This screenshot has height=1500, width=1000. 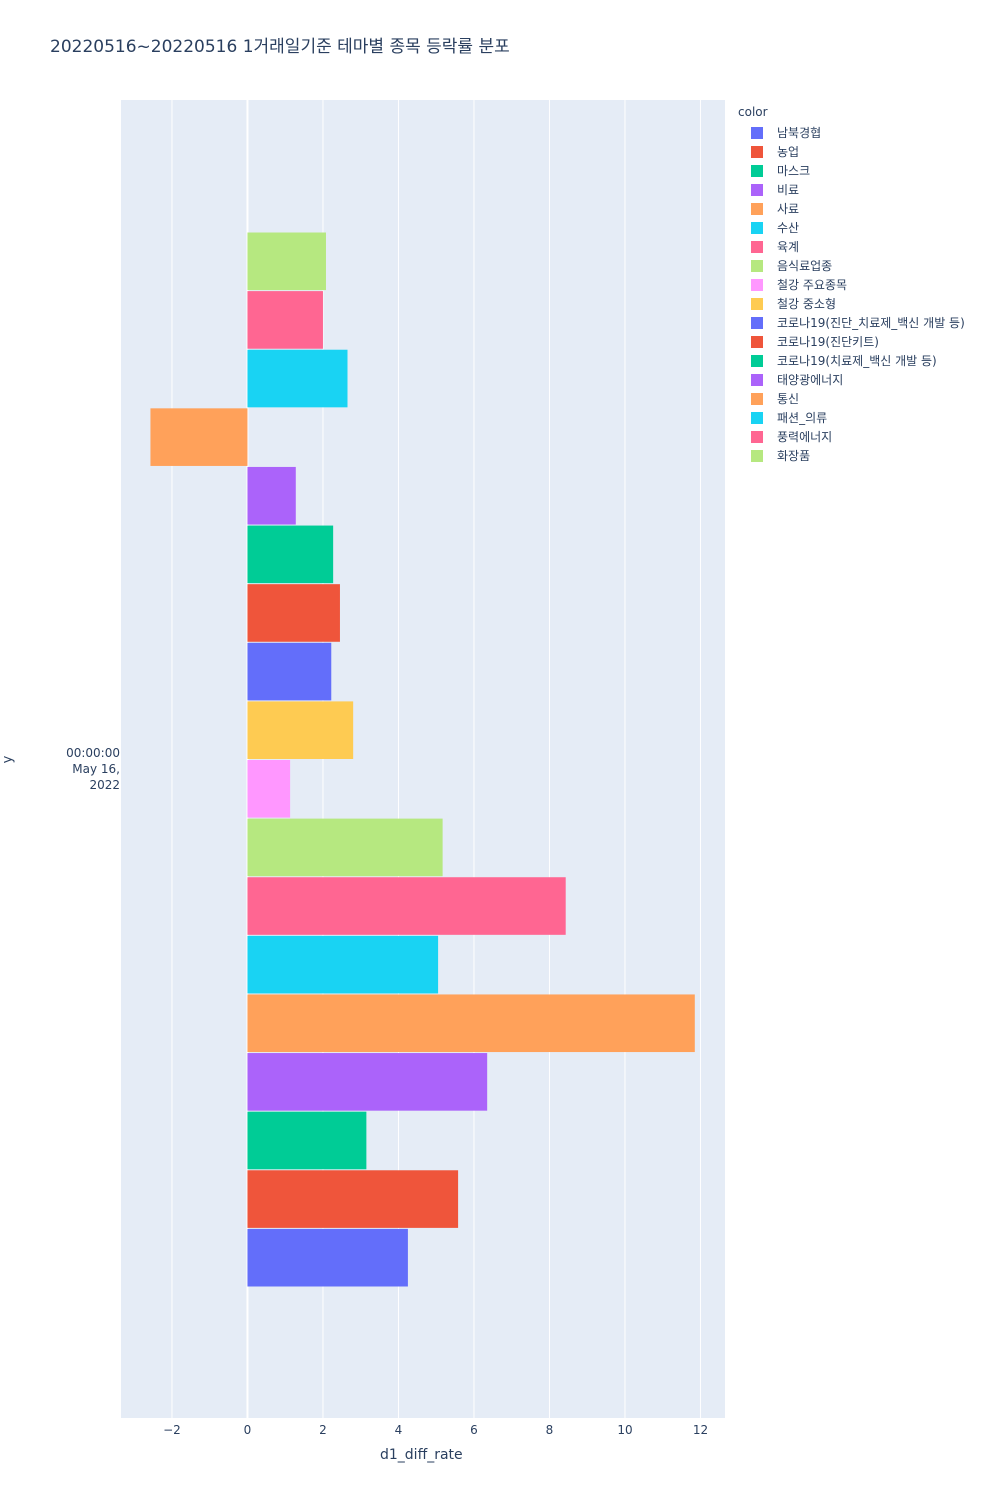 What do you see at coordinates (851, 379) in the screenshot?
I see `legend-item: 태양광에너지` at bounding box center [851, 379].